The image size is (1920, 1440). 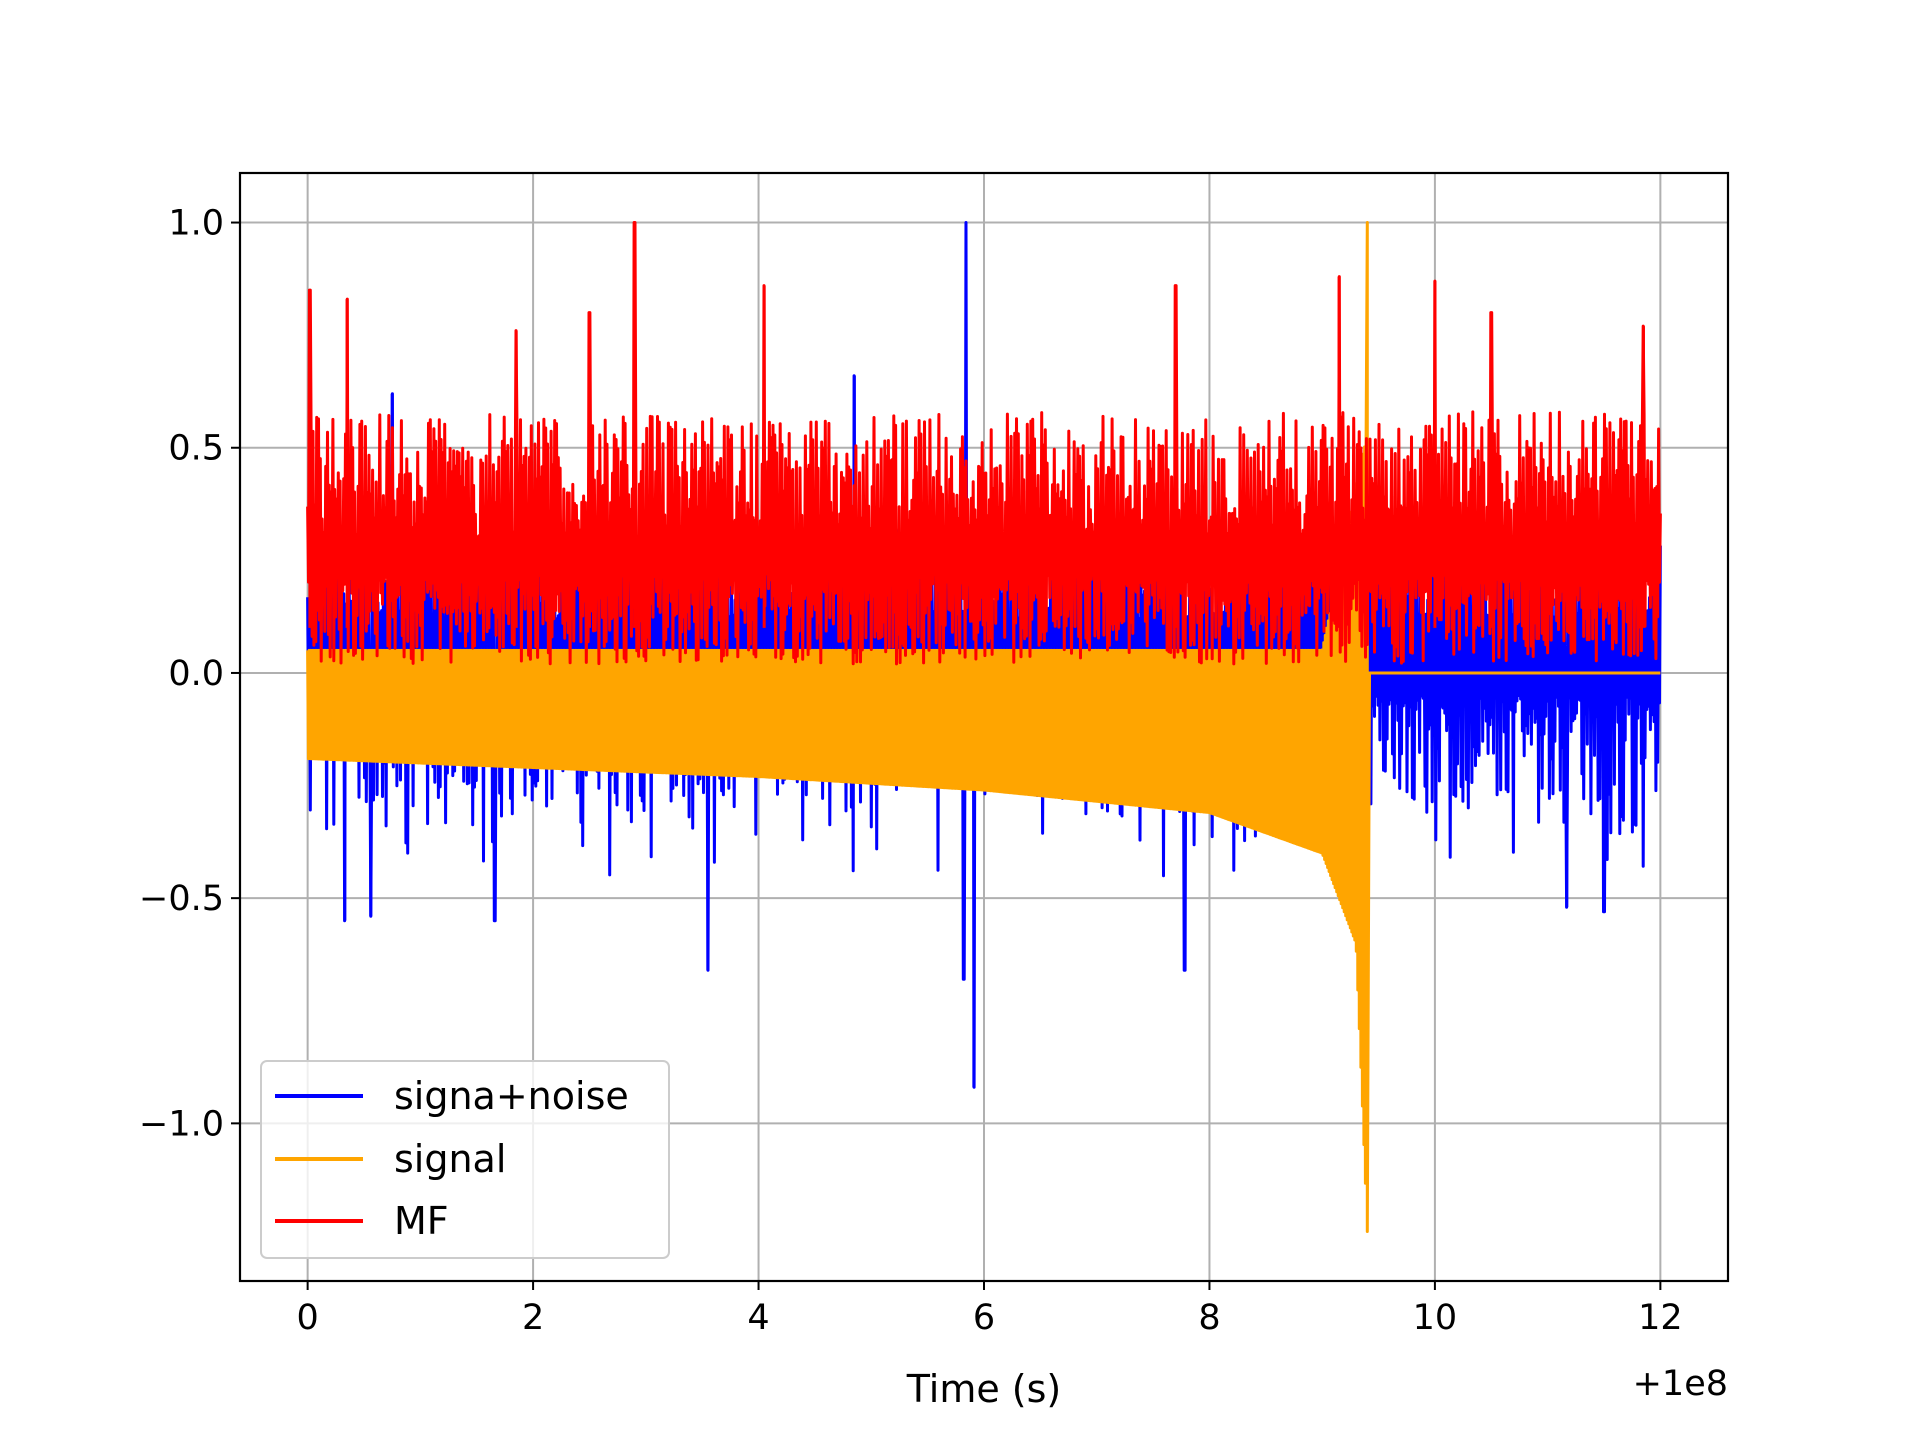 I want to click on y-tick-label: −1.0, so click(x=181, y=1124).